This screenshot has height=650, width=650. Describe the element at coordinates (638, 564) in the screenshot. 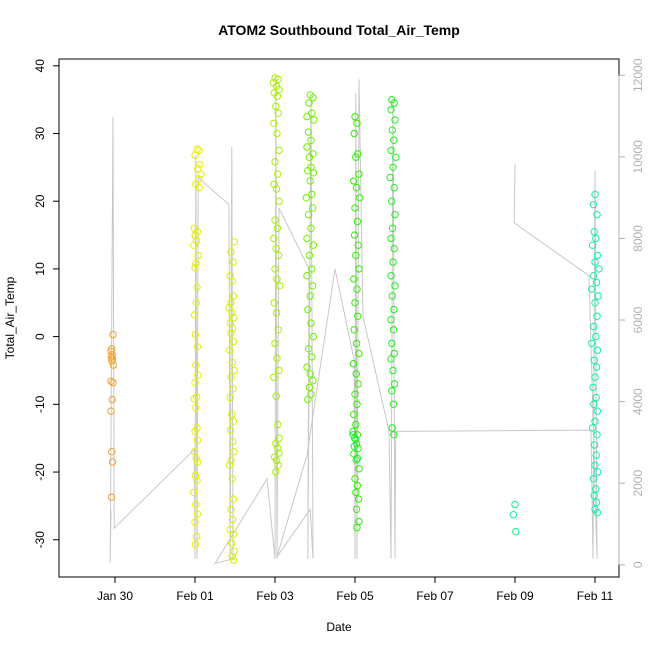

I see `y2-tick-label: 0` at that location.